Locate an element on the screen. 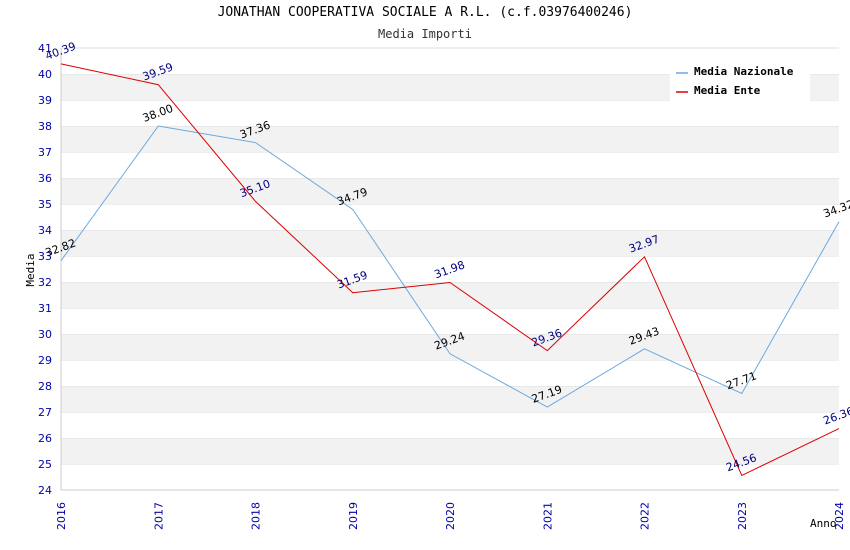 The height and width of the screenshot is (550, 850). y-tick-label: 29 is located at coordinates (45, 360).